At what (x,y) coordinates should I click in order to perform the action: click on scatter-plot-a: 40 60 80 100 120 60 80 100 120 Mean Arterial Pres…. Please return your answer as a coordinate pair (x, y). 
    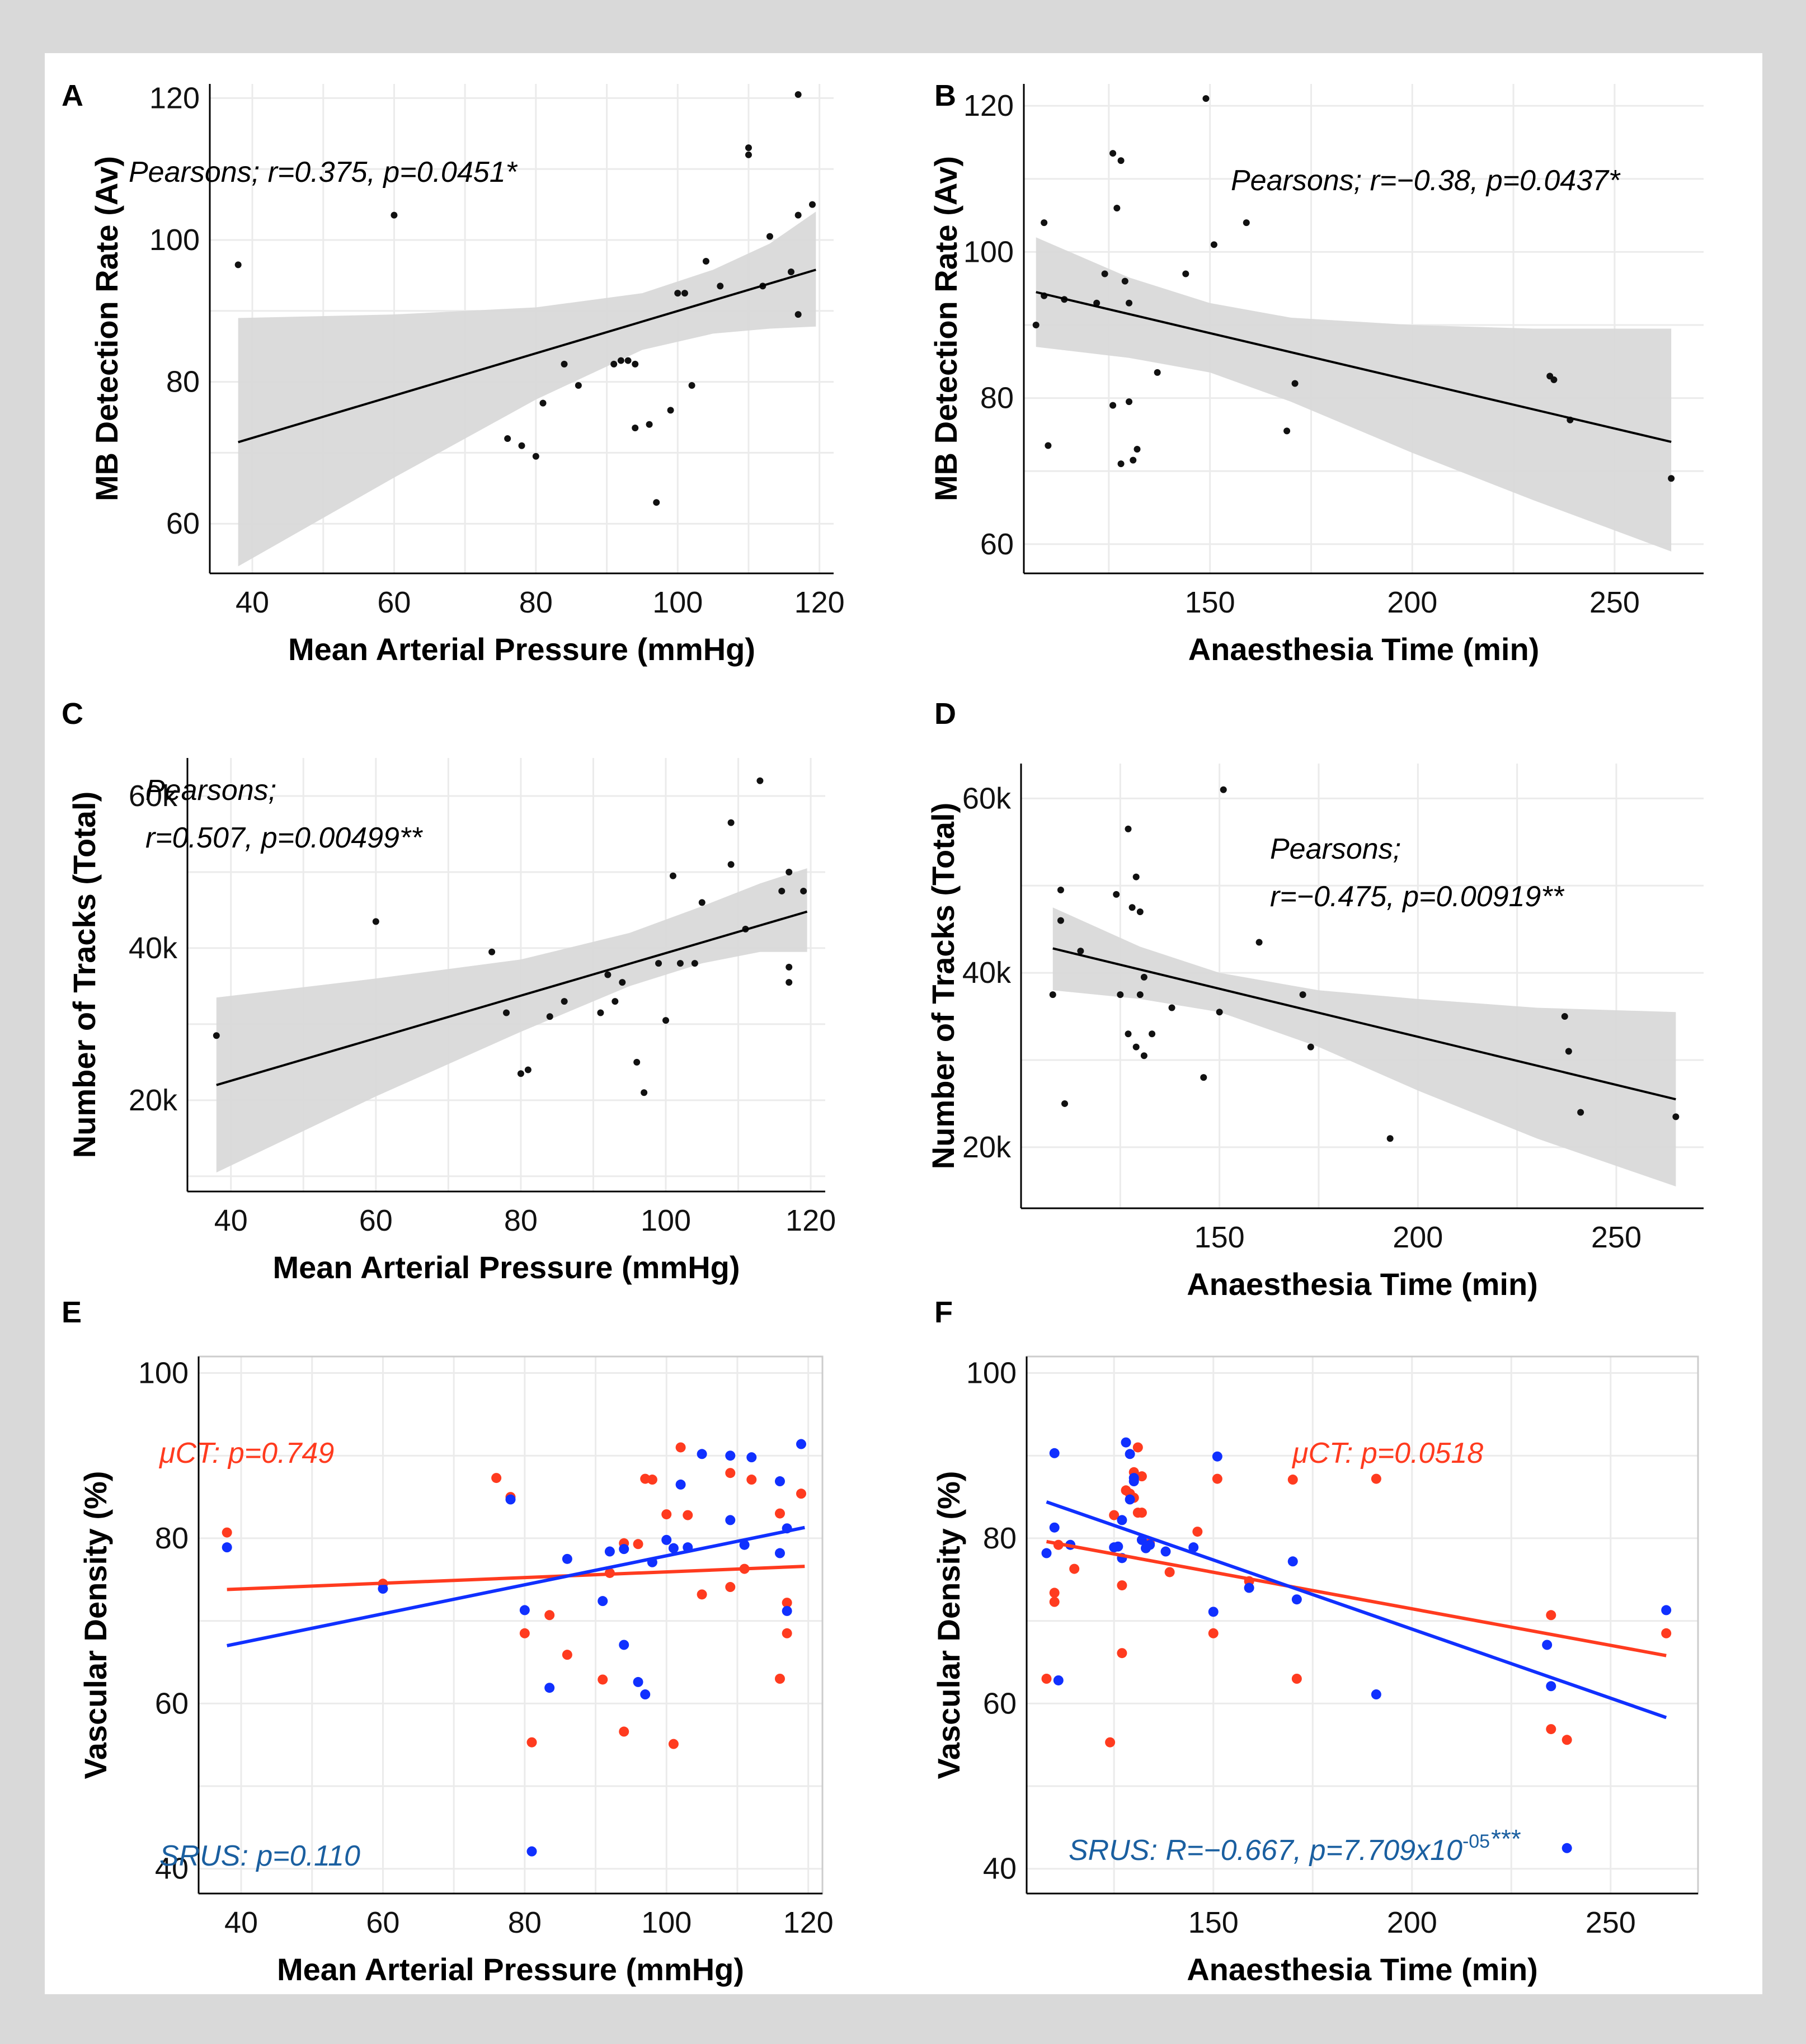
    Looking at the image, I should click on (467, 374).